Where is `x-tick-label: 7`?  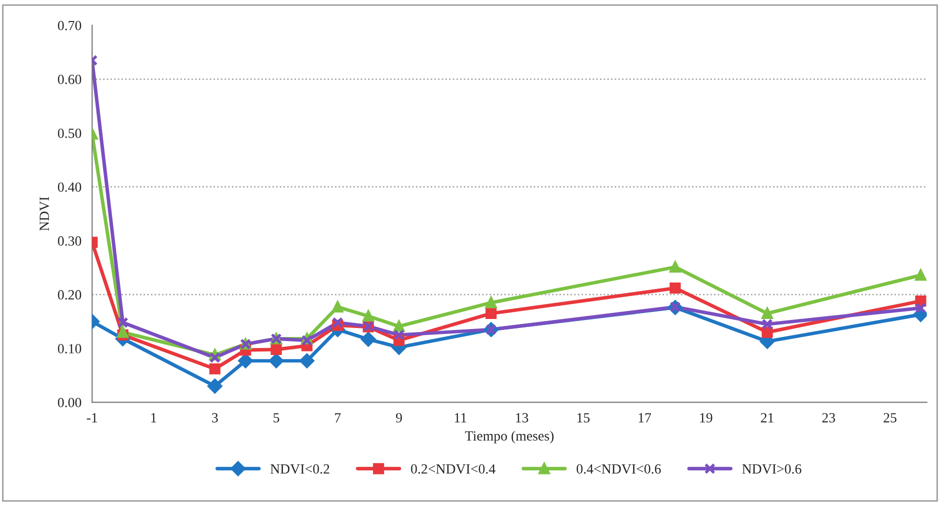 x-tick-label: 7 is located at coordinates (338, 417).